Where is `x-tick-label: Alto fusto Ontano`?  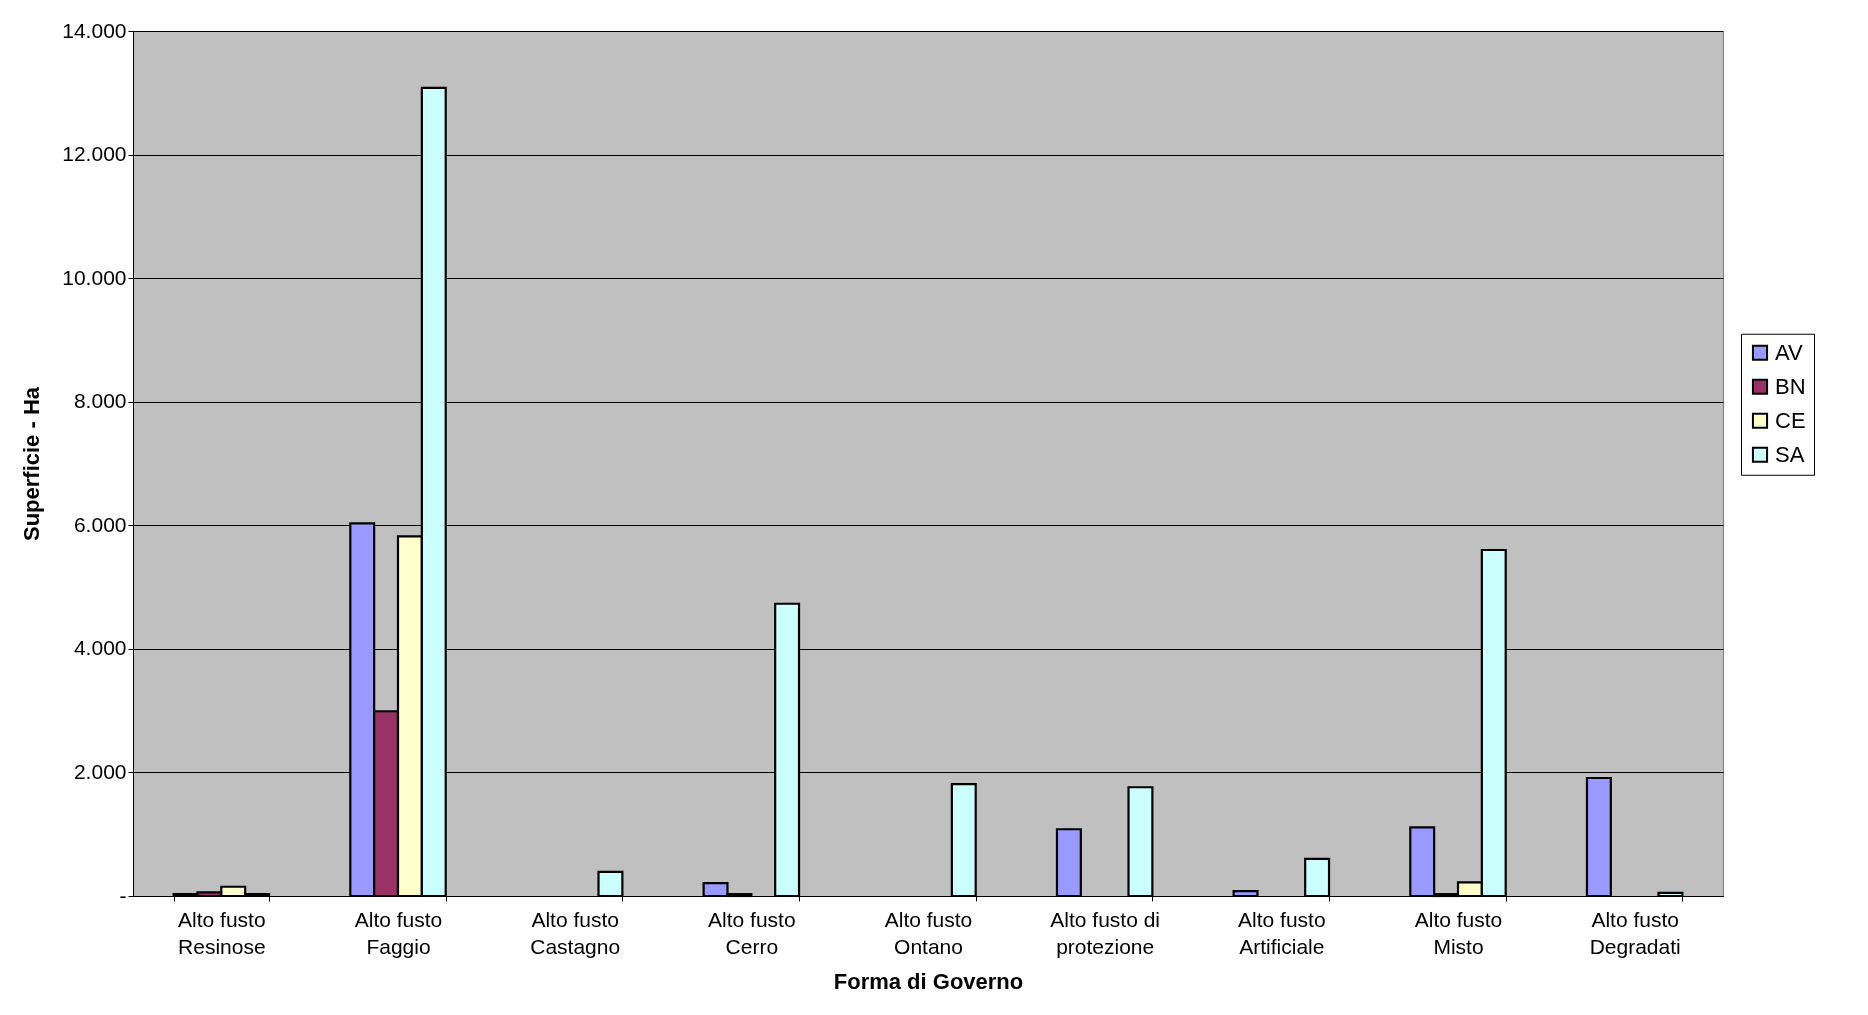 x-tick-label: Alto fusto Ontano is located at coordinates (928, 932).